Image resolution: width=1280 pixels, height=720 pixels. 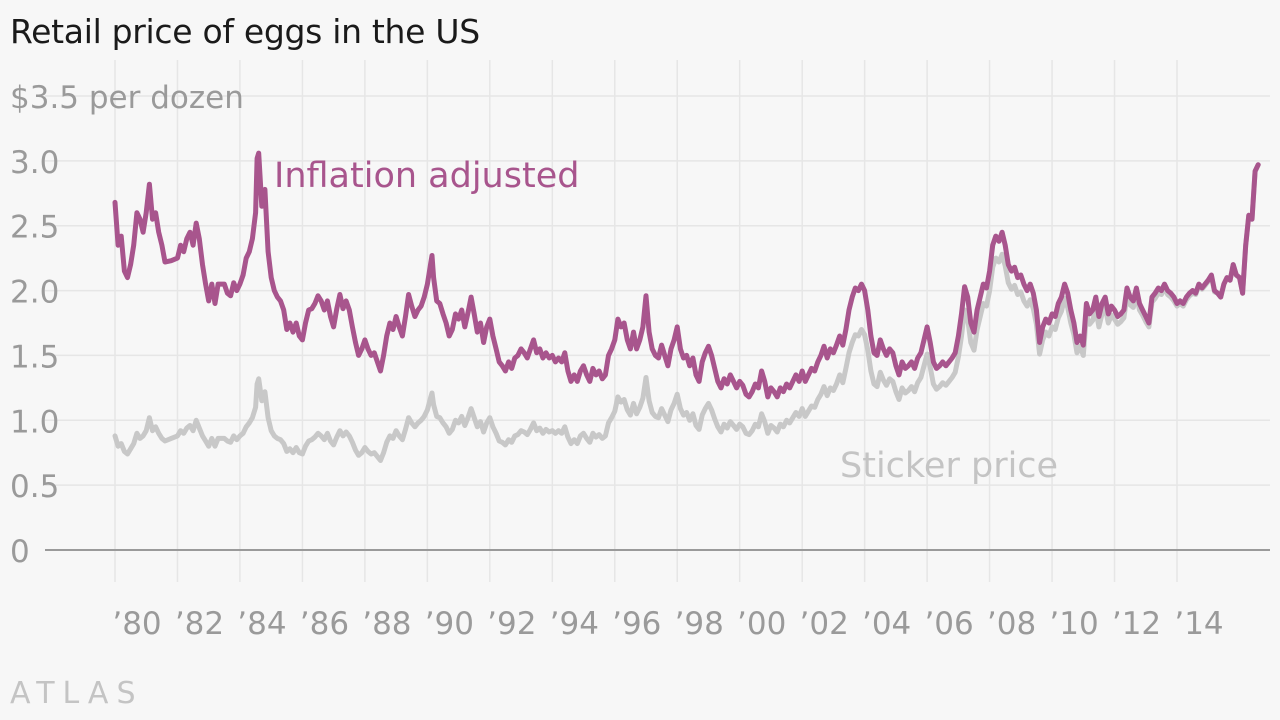 I want to click on atlas-logo: ATLAS, so click(x=77, y=693).